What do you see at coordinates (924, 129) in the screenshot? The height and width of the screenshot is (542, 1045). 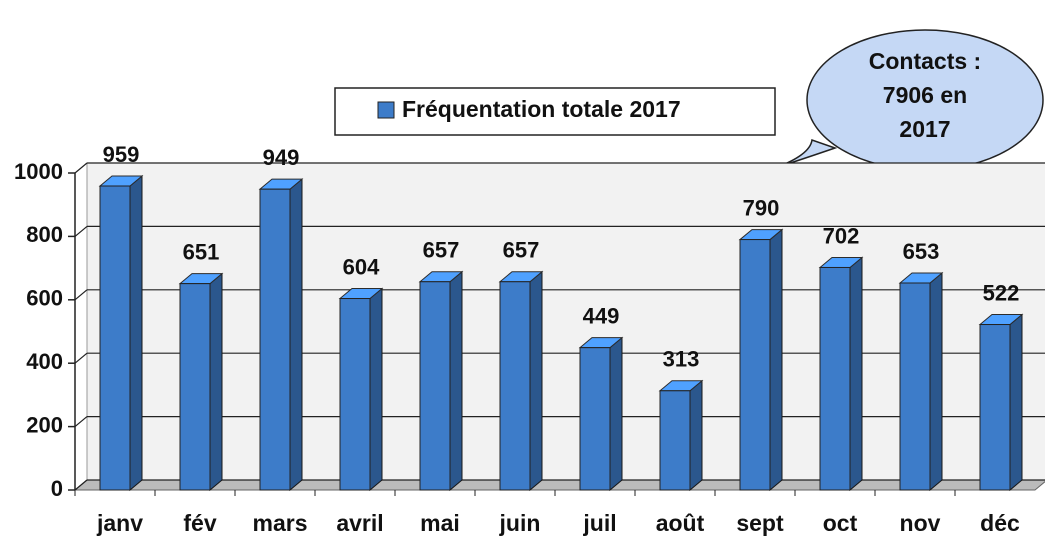 I see `callout-text: 2017` at bounding box center [924, 129].